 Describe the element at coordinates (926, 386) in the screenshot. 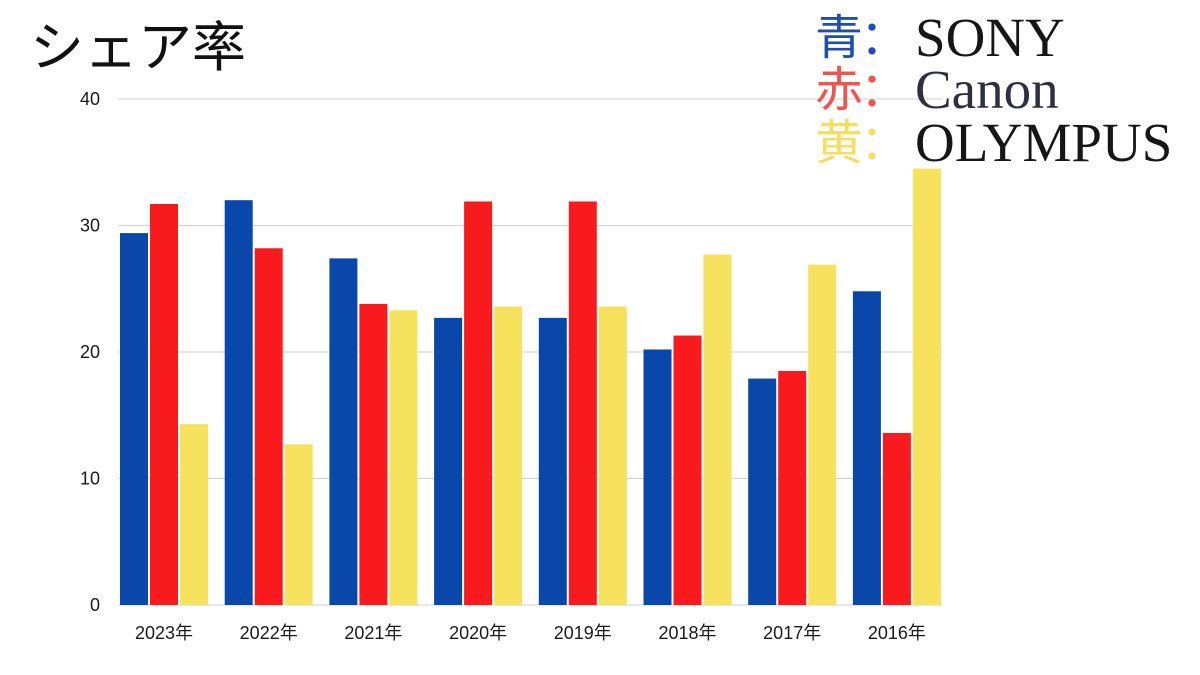

I see `bar-olympus-2016年` at that location.